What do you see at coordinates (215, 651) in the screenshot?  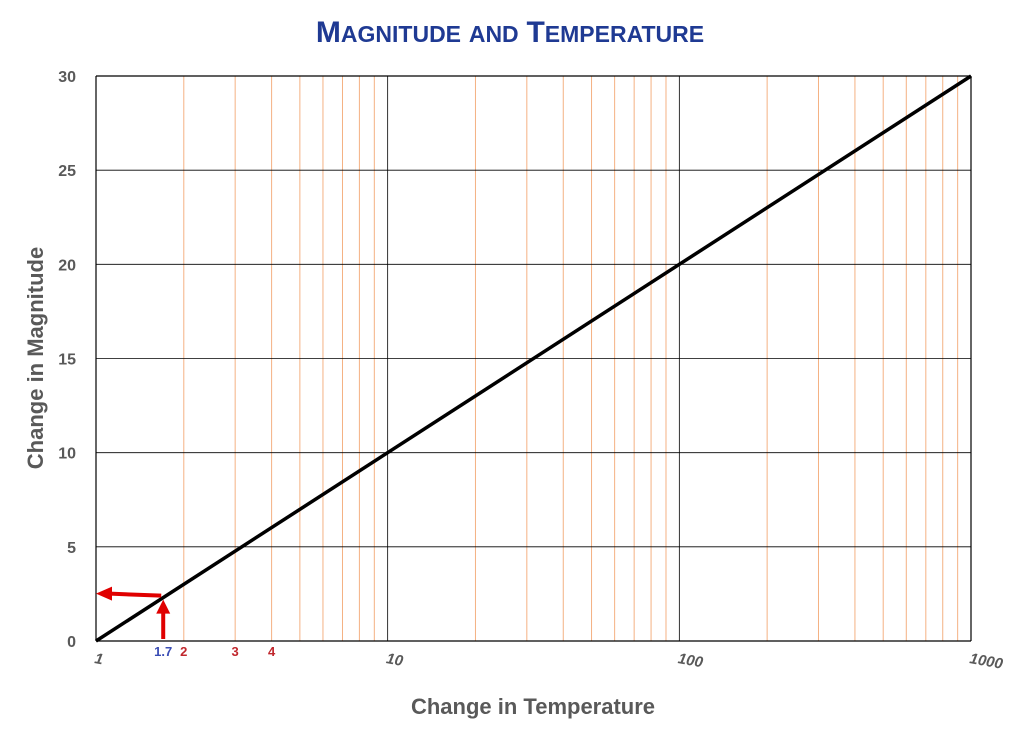 I see `annotation-labels: 1.7 2 3 4` at bounding box center [215, 651].